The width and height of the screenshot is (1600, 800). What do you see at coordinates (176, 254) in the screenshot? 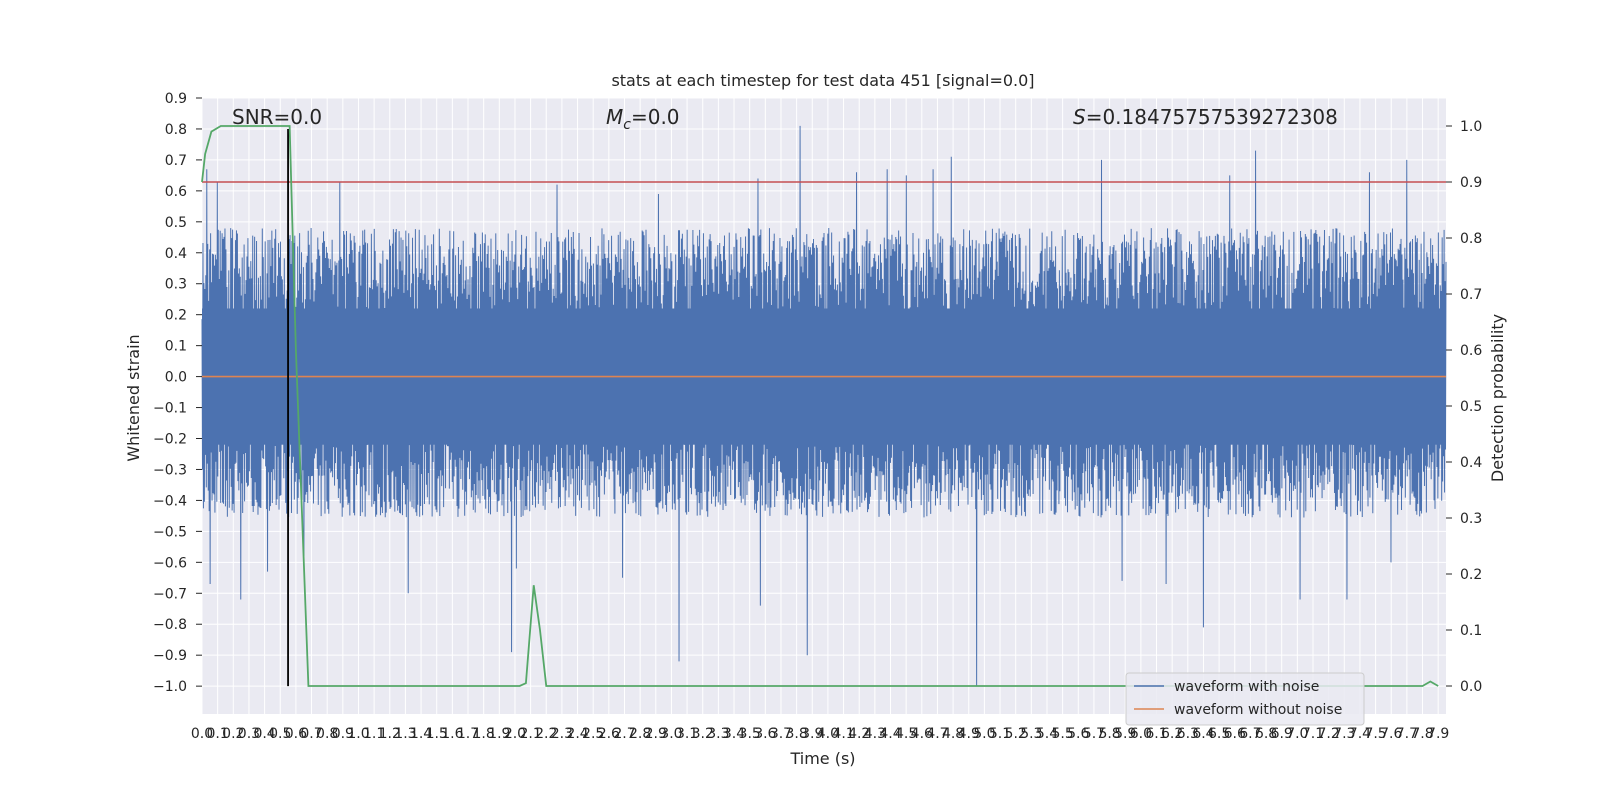
I see `y-tick-label: 0.4` at bounding box center [176, 254].